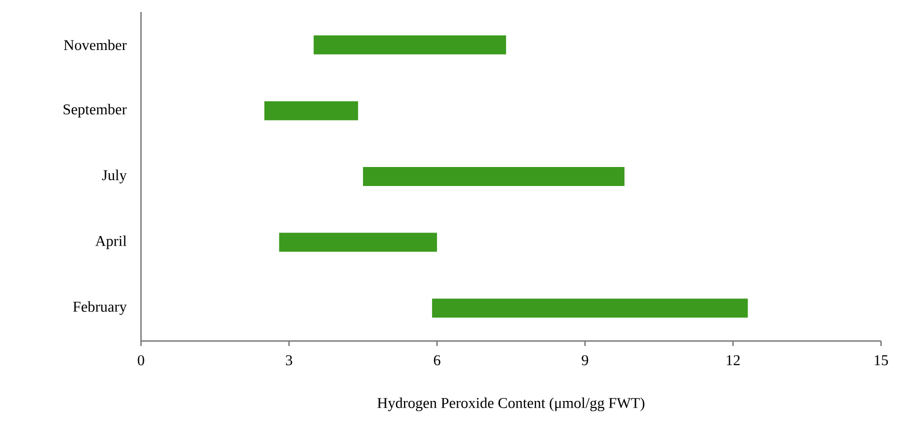  Describe the element at coordinates (114, 177) in the screenshot. I see `y-tick-label: July` at that location.